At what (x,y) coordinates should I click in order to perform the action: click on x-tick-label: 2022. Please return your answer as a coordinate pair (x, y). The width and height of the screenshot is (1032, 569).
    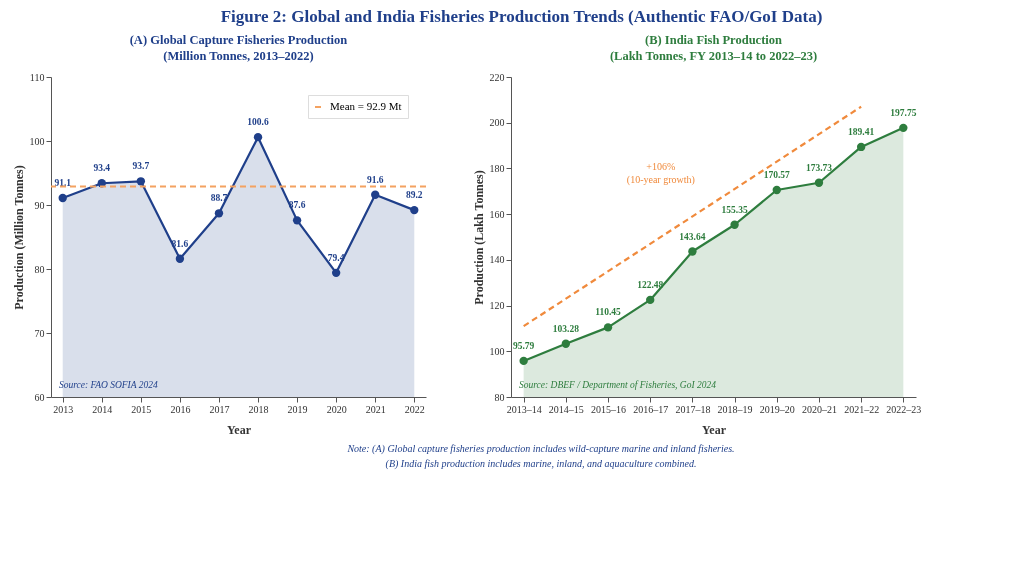
    Looking at the image, I should click on (414, 409).